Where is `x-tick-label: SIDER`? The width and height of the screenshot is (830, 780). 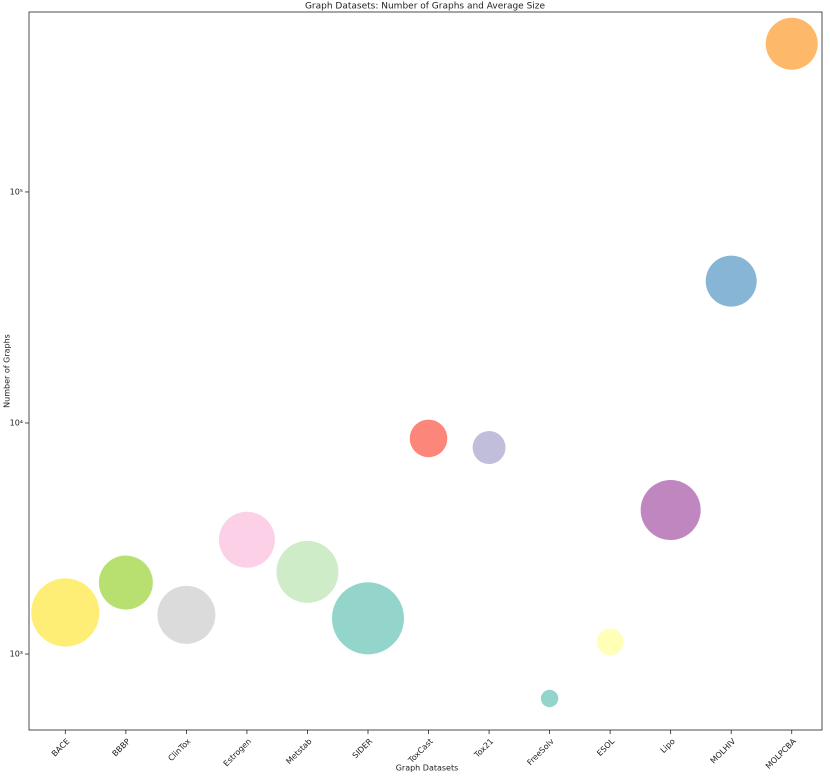
x-tick-label: SIDER is located at coordinates (363, 749).